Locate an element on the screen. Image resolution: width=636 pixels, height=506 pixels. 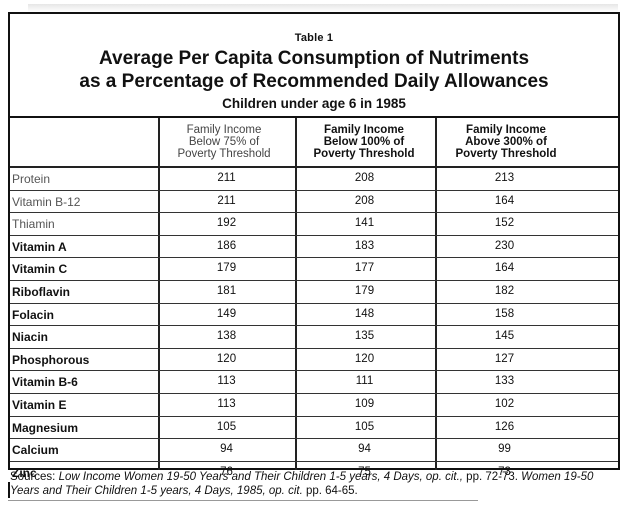
value-below-100: 179 is located at coordinates (364, 290).